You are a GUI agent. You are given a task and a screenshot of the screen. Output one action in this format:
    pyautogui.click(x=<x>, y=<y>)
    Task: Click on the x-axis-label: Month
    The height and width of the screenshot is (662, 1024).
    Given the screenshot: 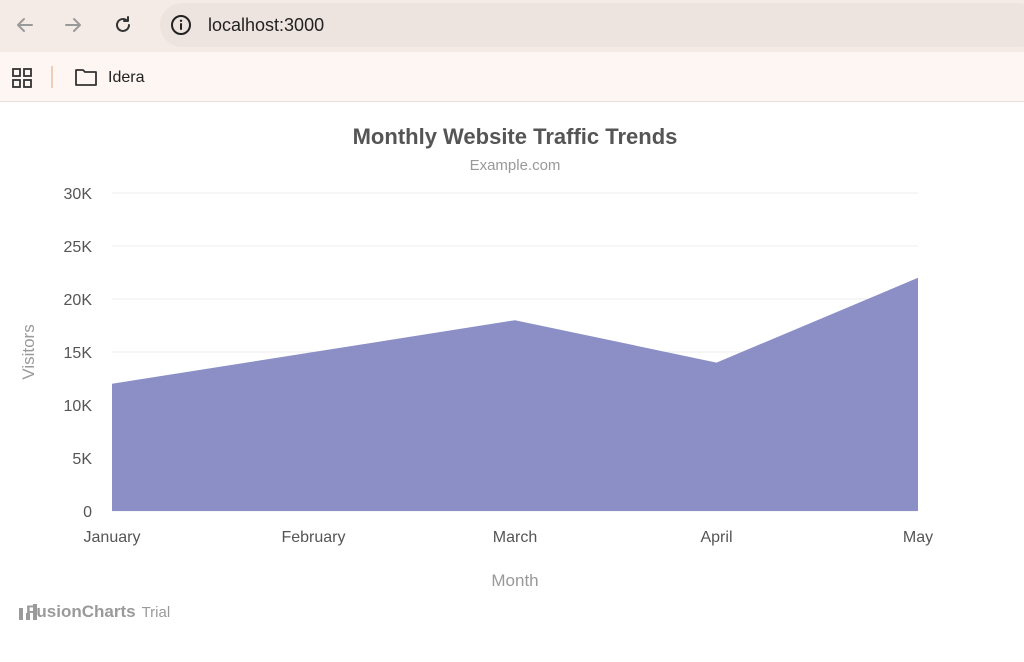 What is the action you would take?
    pyautogui.click(x=514, y=580)
    